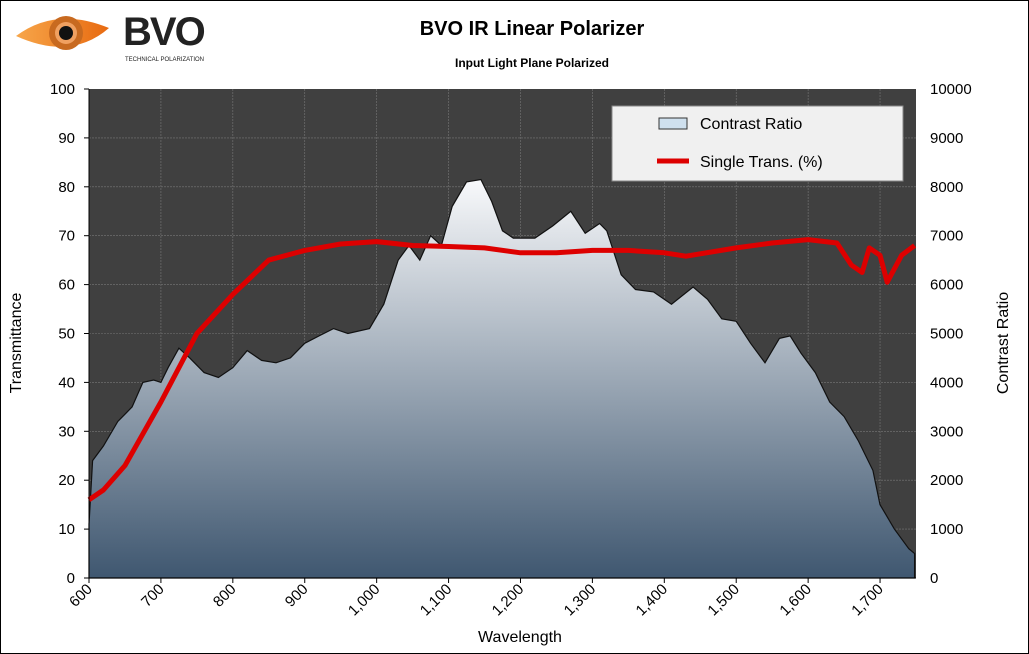 Image resolution: width=1029 pixels, height=654 pixels. I want to click on x-tick-label: 700, so click(153, 596).